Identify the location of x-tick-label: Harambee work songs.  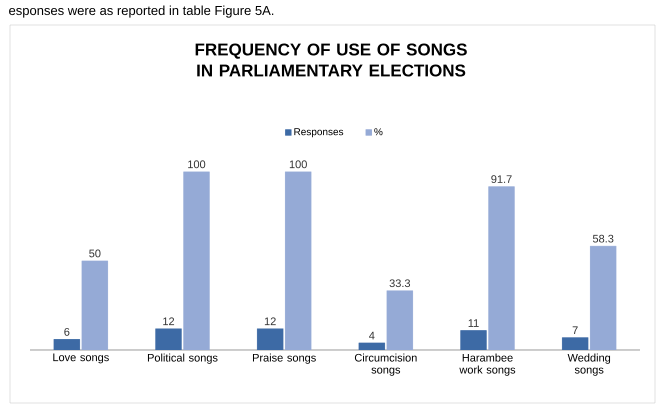
(487, 365).